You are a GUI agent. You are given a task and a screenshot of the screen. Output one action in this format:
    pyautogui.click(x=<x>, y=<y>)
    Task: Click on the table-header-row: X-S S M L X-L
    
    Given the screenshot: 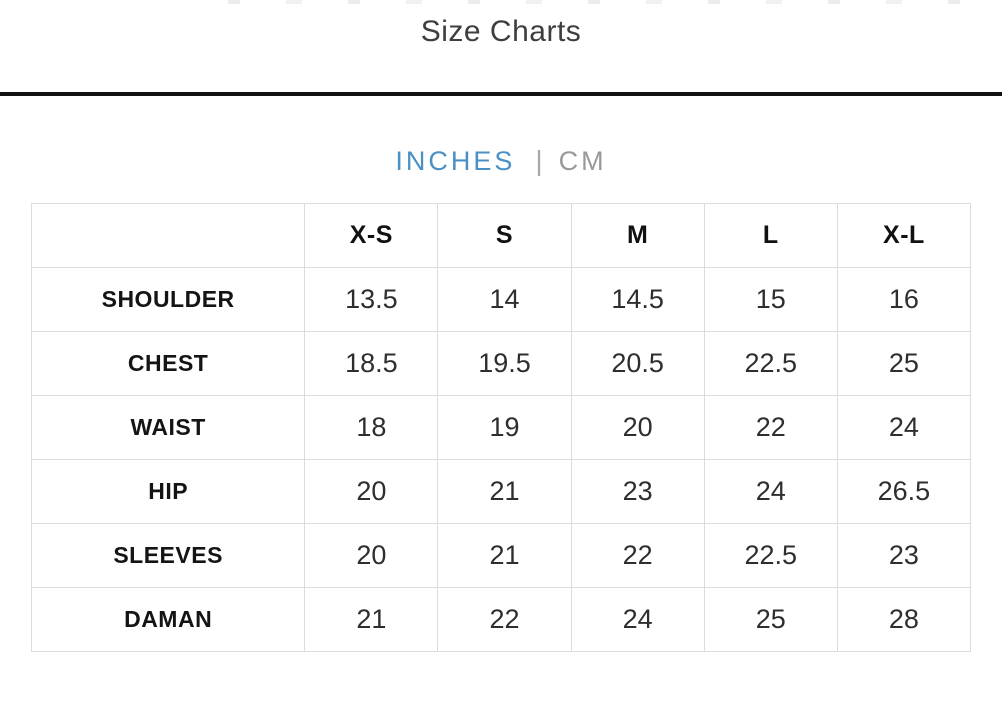 What is the action you would take?
    pyautogui.click(x=501, y=235)
    